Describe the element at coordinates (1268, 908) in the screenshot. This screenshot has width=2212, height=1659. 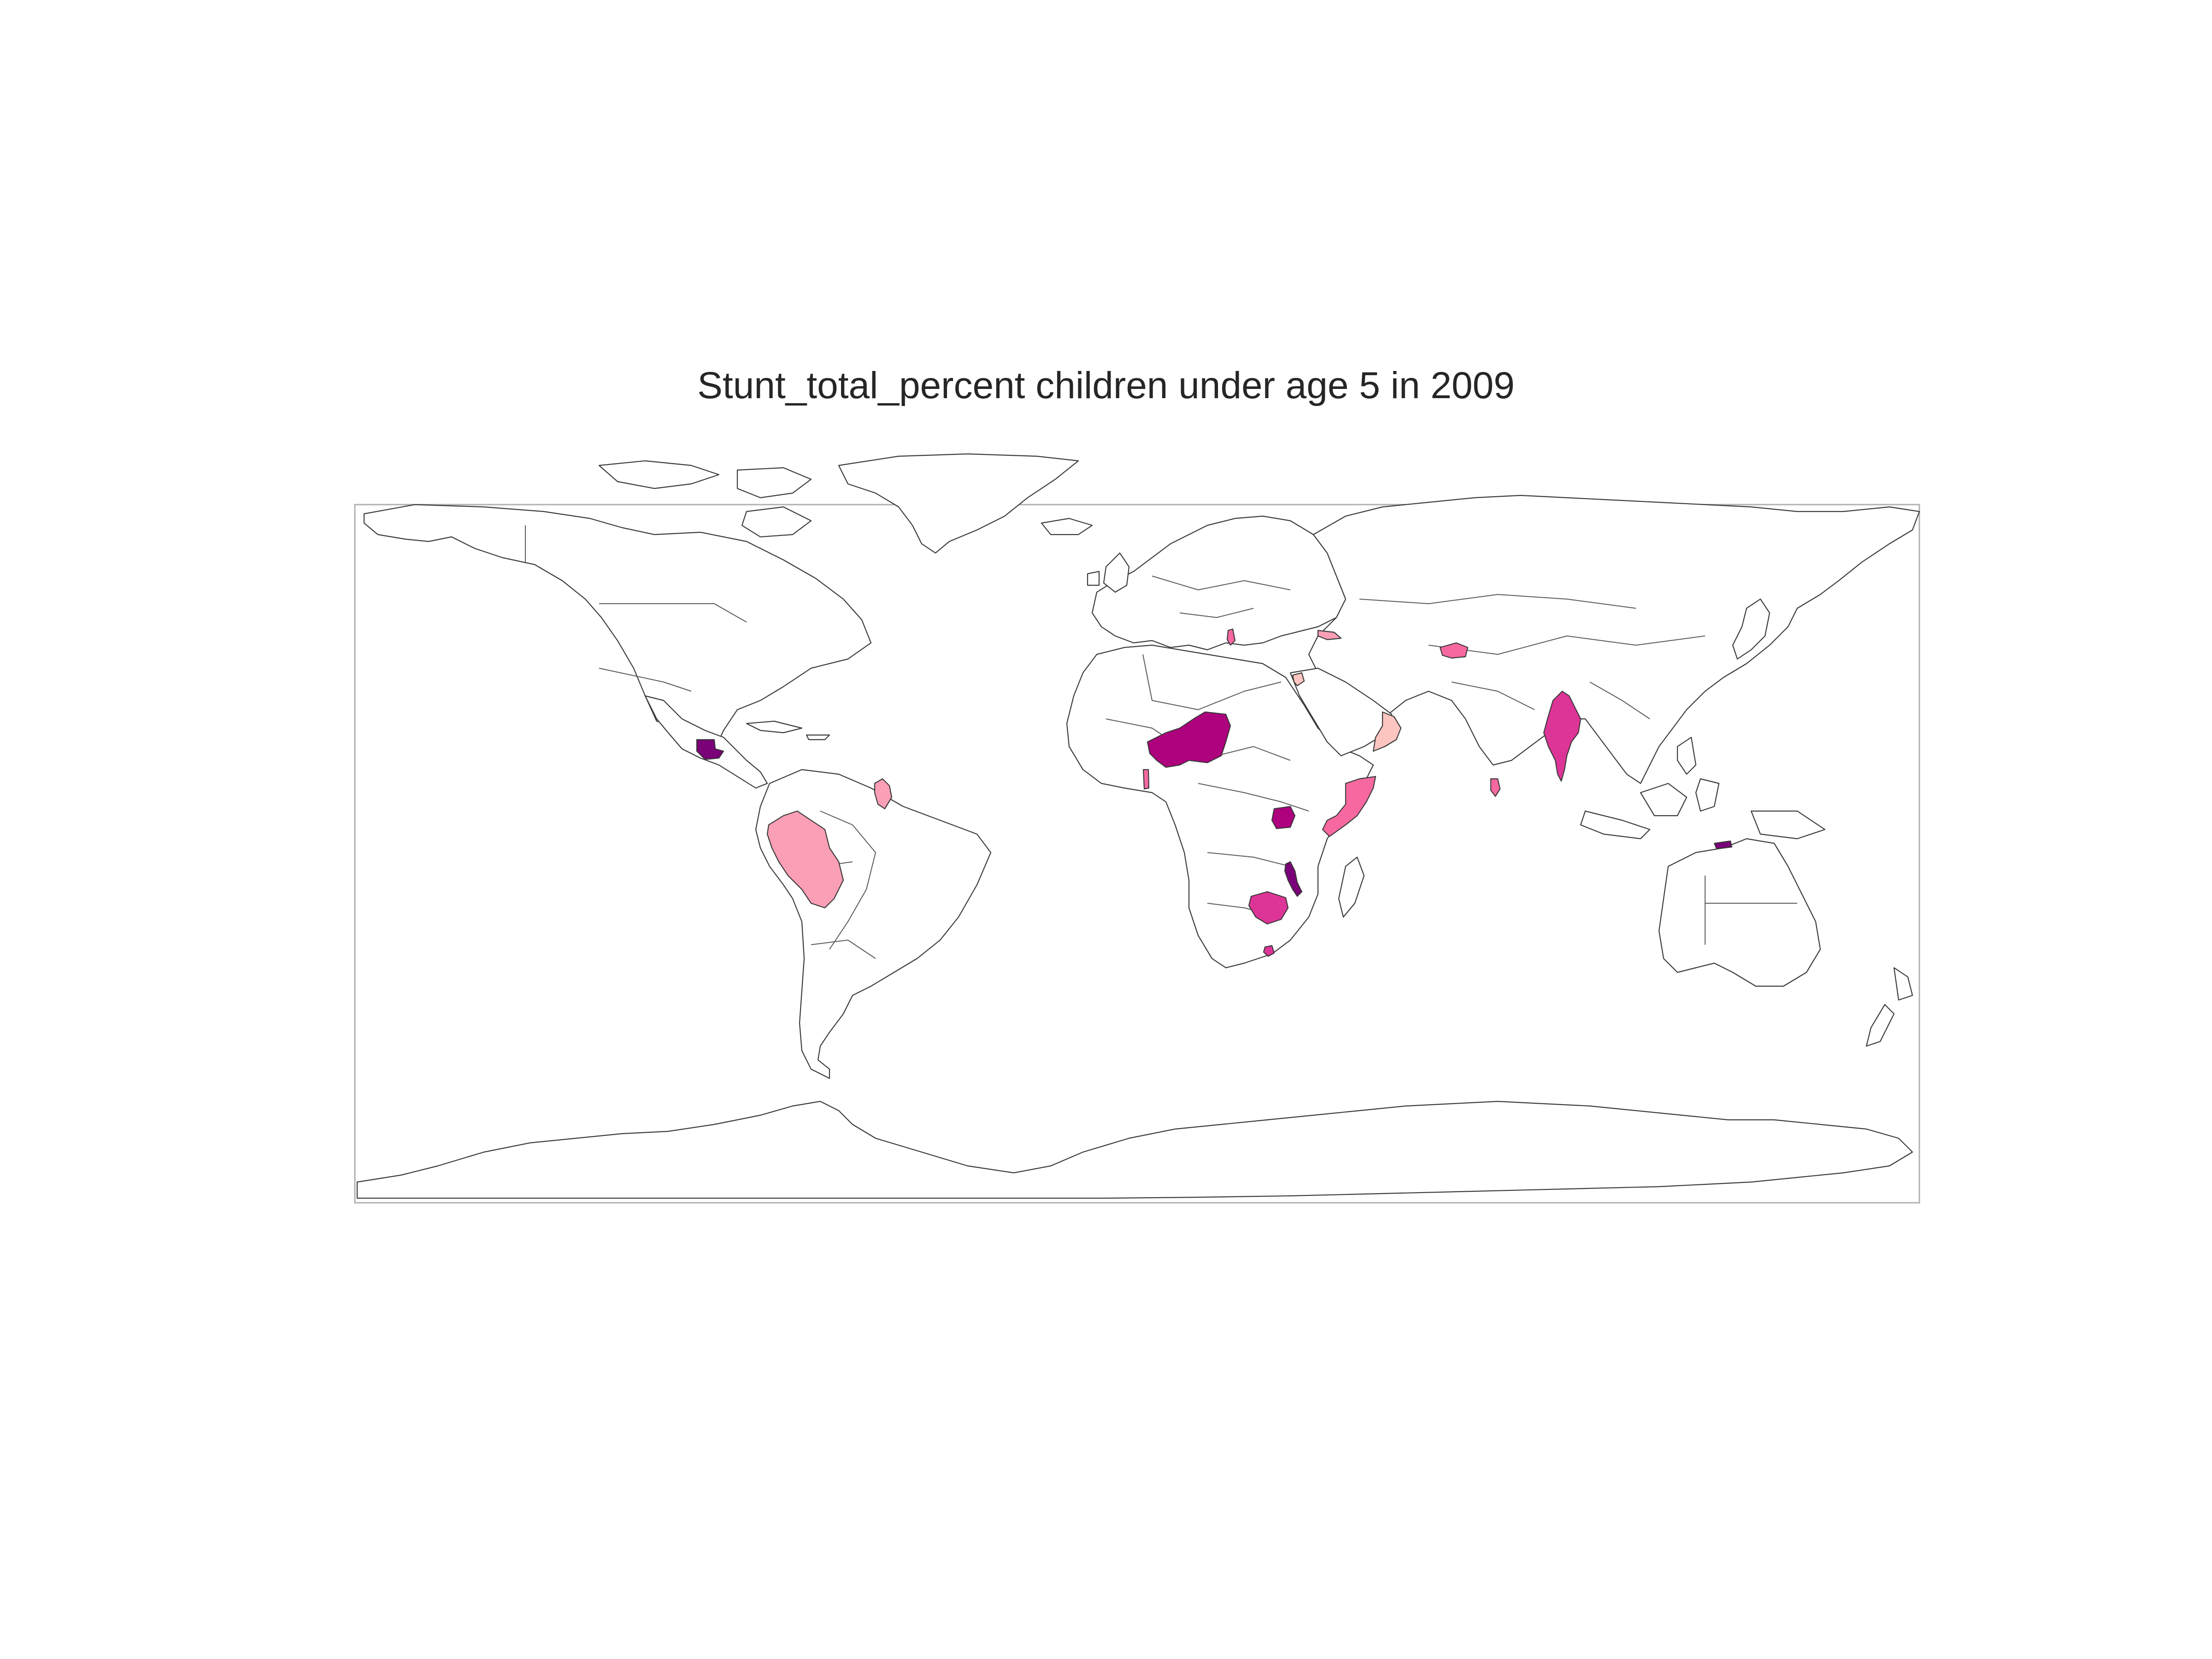
I see `country-zimbabwe: Zimbabwe` at that location.